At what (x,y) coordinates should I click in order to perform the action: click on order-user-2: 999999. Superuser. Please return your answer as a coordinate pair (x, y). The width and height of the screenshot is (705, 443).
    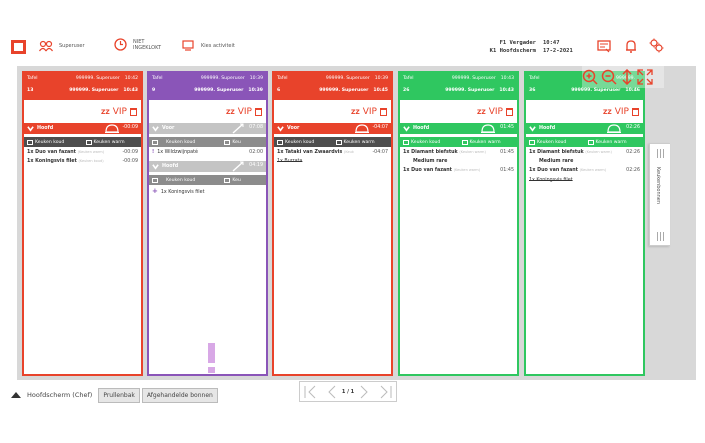
    Looking at the image, I should click on (94, 90).